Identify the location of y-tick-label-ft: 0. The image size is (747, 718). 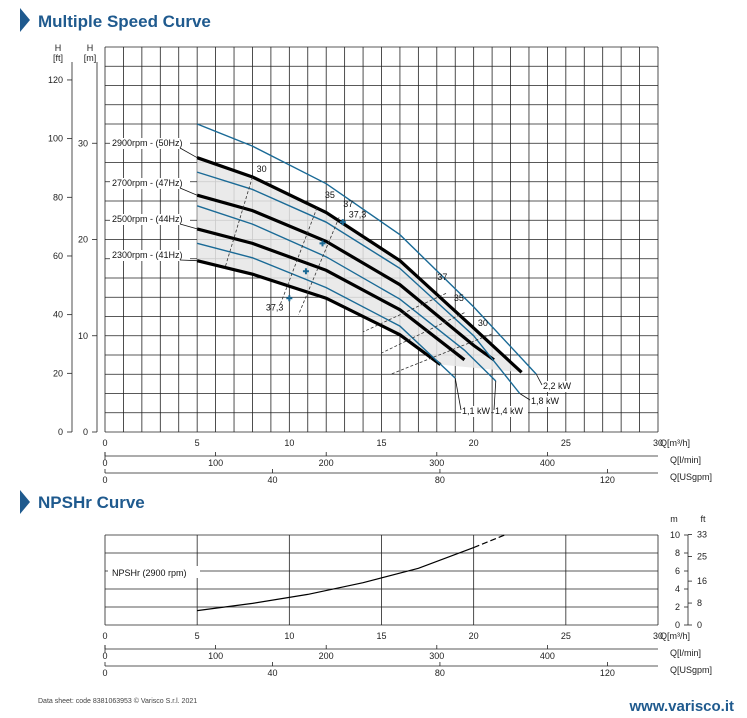
(699, 625).